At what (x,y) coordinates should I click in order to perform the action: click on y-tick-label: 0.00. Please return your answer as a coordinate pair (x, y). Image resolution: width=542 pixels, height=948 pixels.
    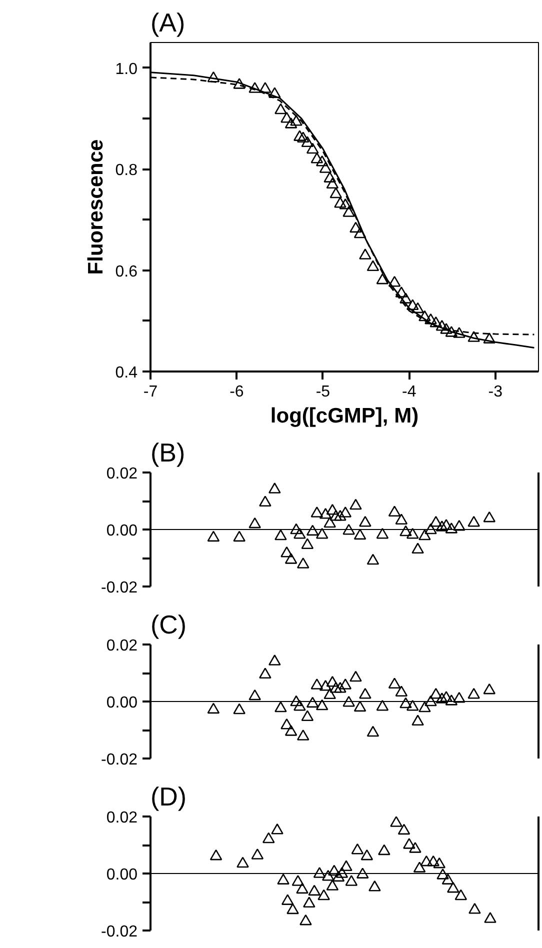
    Looking at the image, I should click on (122, 875).